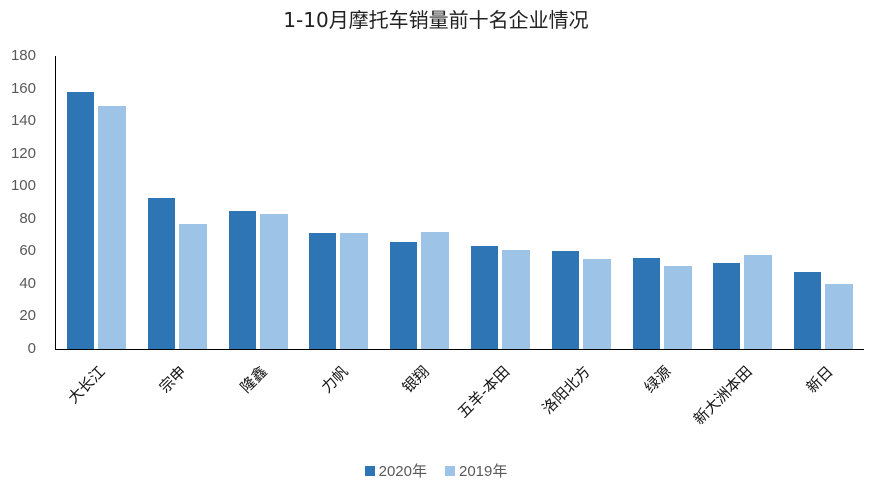 This screenshot has width=872, height=488. What do you see at coordinates (23, 121) in the screenshot?
I see `y-tick-label: 140` at bounding box center [23, 121].